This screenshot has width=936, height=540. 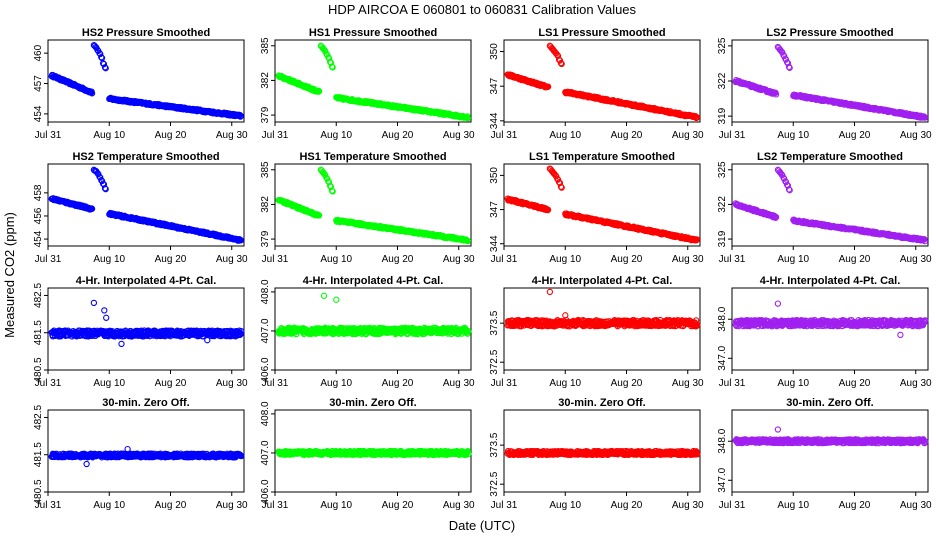 What do you see at coordinates (482, 525) in the screenshot?
I see `x-axis-label: Date (UTC)` at bounding box center [482, 525].